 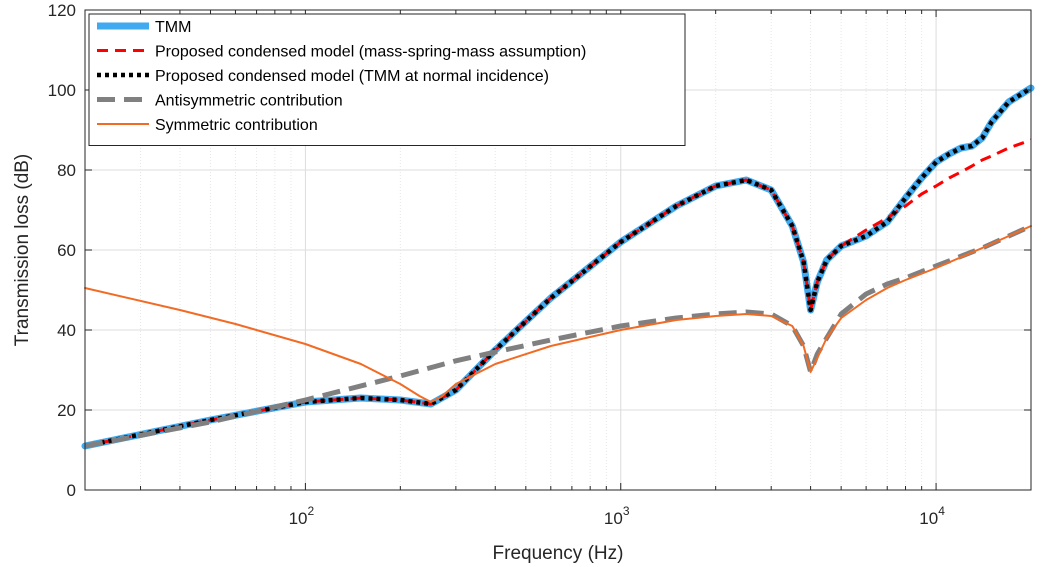 I want to click on y-tick-label: 0, so click(x=71, y=490).